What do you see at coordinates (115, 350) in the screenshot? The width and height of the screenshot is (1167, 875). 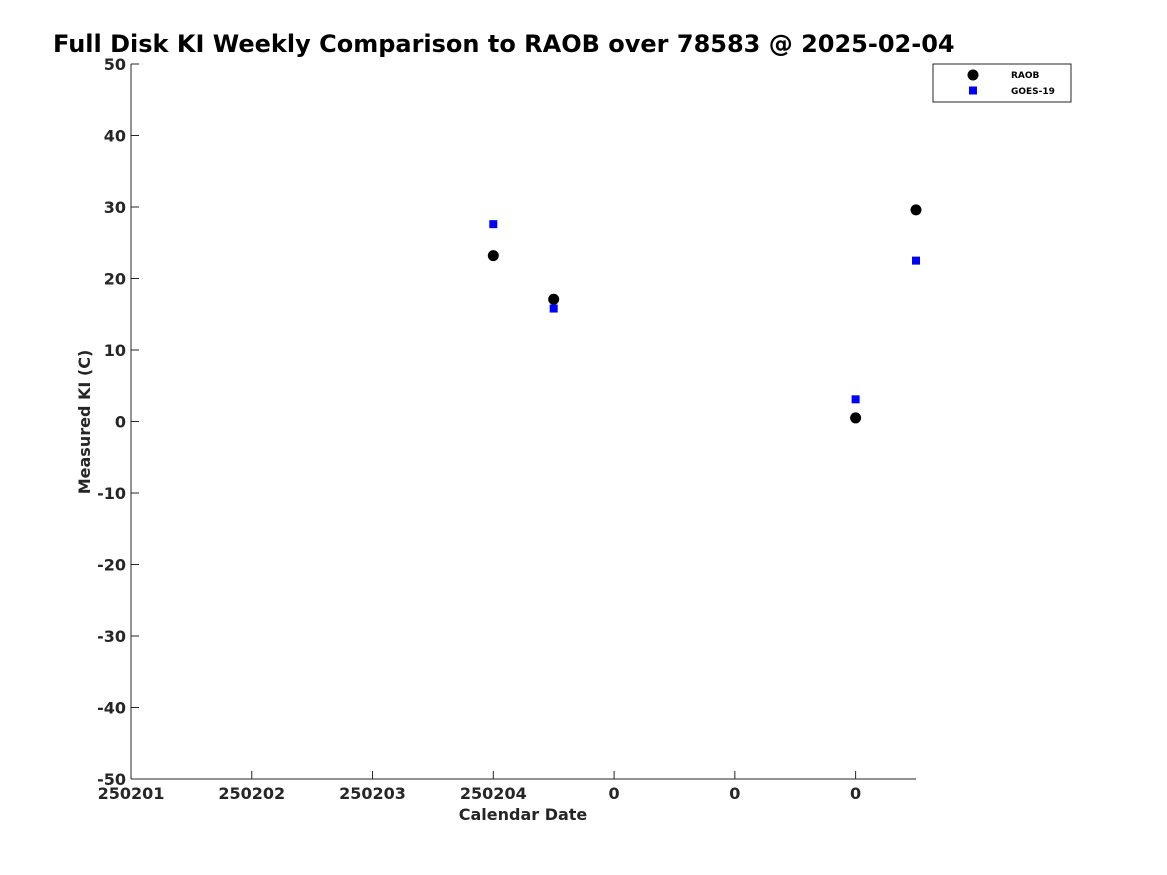 I see `y-tick-label: 10` at bounding box center [115, 350].